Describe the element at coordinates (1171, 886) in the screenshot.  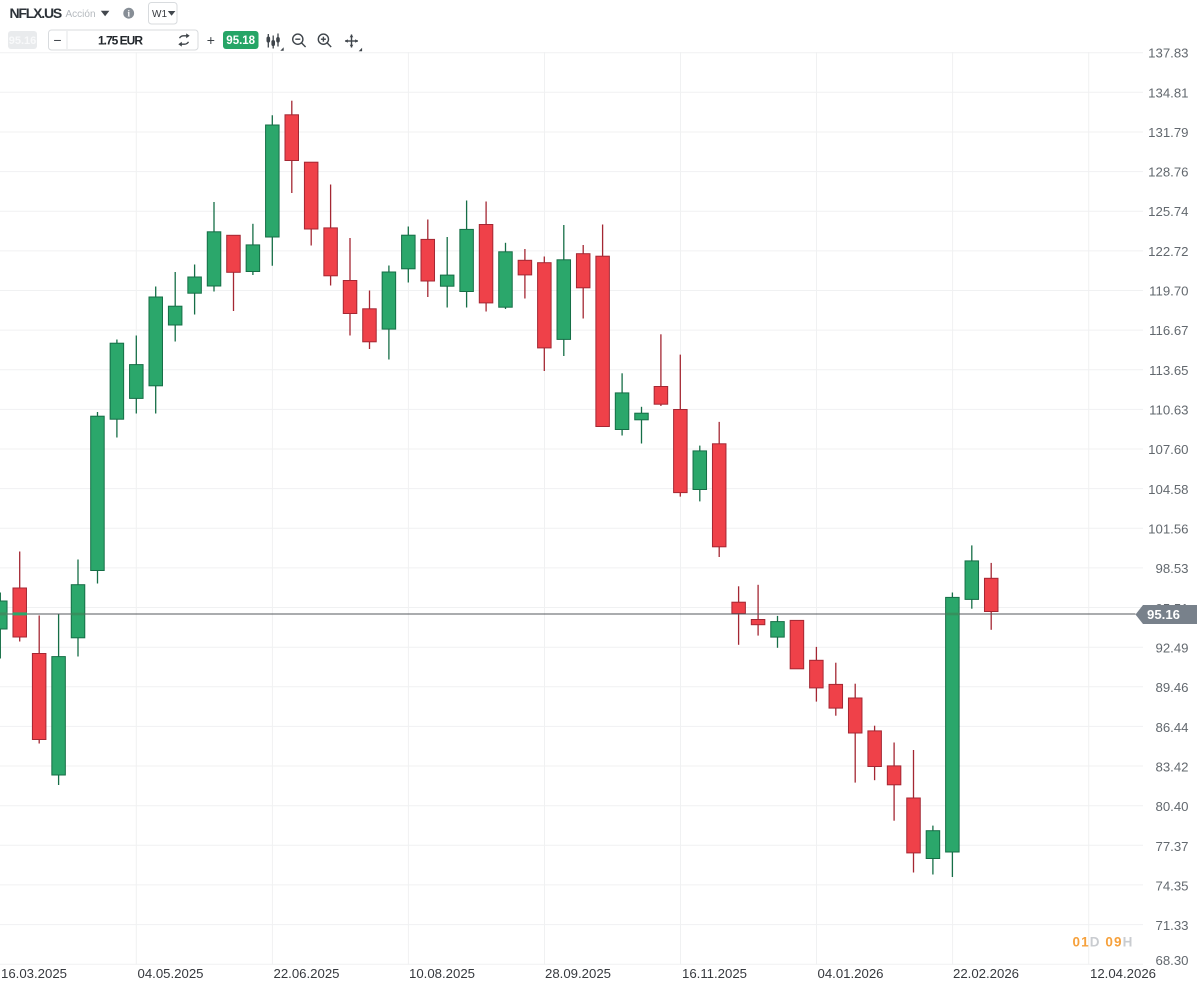
I see `svg-text: 74.35` at that location.